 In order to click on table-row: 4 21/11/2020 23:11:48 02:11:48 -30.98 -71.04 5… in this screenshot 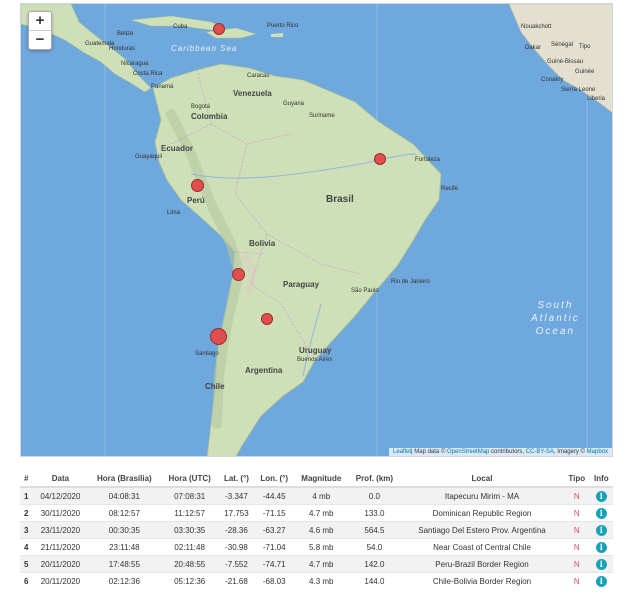, I will do `click(316, 547)`.